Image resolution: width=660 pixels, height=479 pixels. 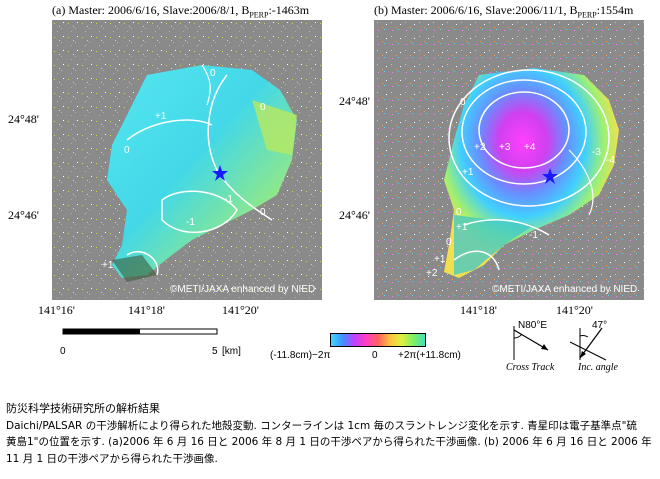 I want to click on heading-label: N80°E, so click(x=533, y=325).